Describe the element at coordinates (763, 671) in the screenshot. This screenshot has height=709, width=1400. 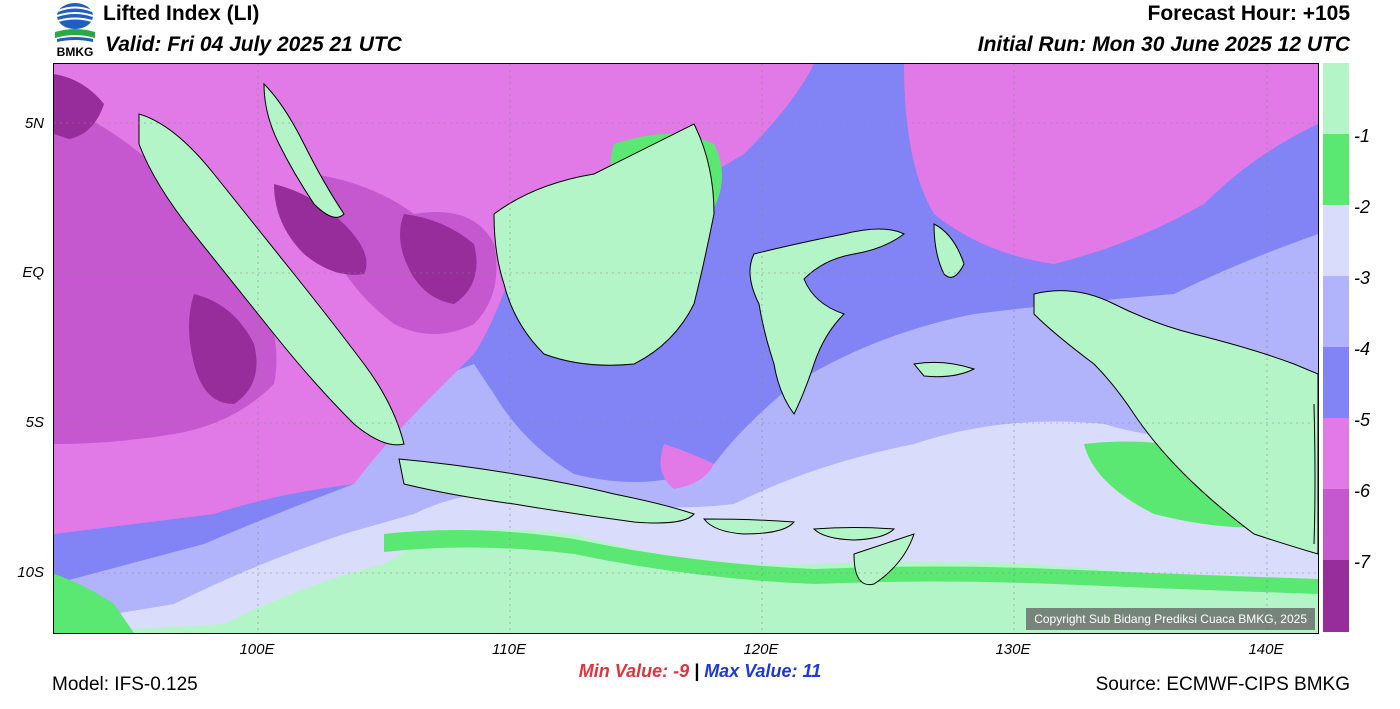
I see `max-value: Max Value: 11` at that location.